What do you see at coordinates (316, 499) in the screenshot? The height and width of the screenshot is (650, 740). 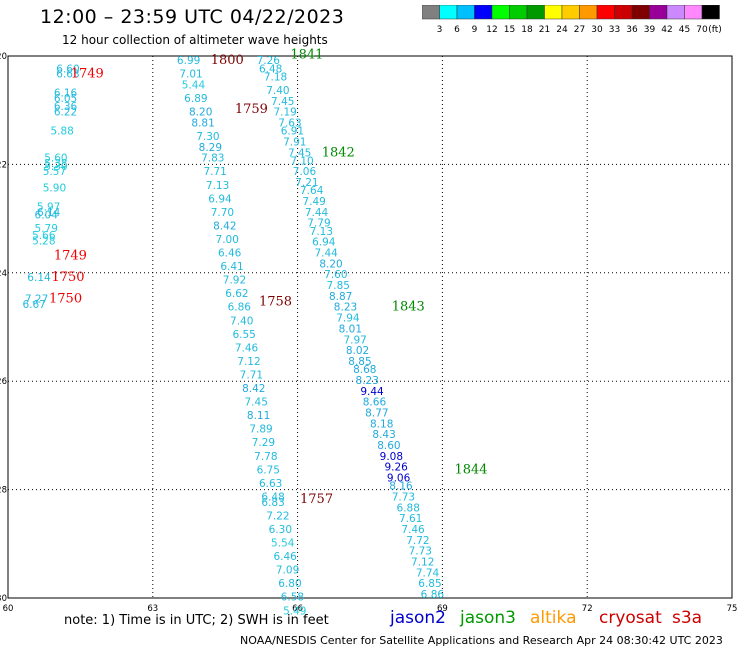 I see `pass-time-label: 1757` at bounding box center [316, 499].